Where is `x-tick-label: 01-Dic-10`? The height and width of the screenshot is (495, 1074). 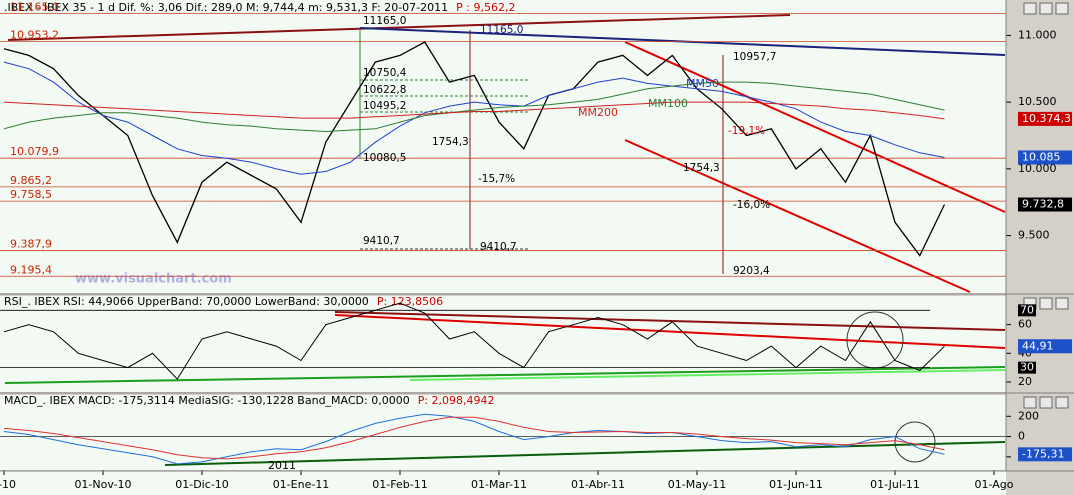
x-tick-label: 01-Dic-10 is located at coordinates (202, 484).